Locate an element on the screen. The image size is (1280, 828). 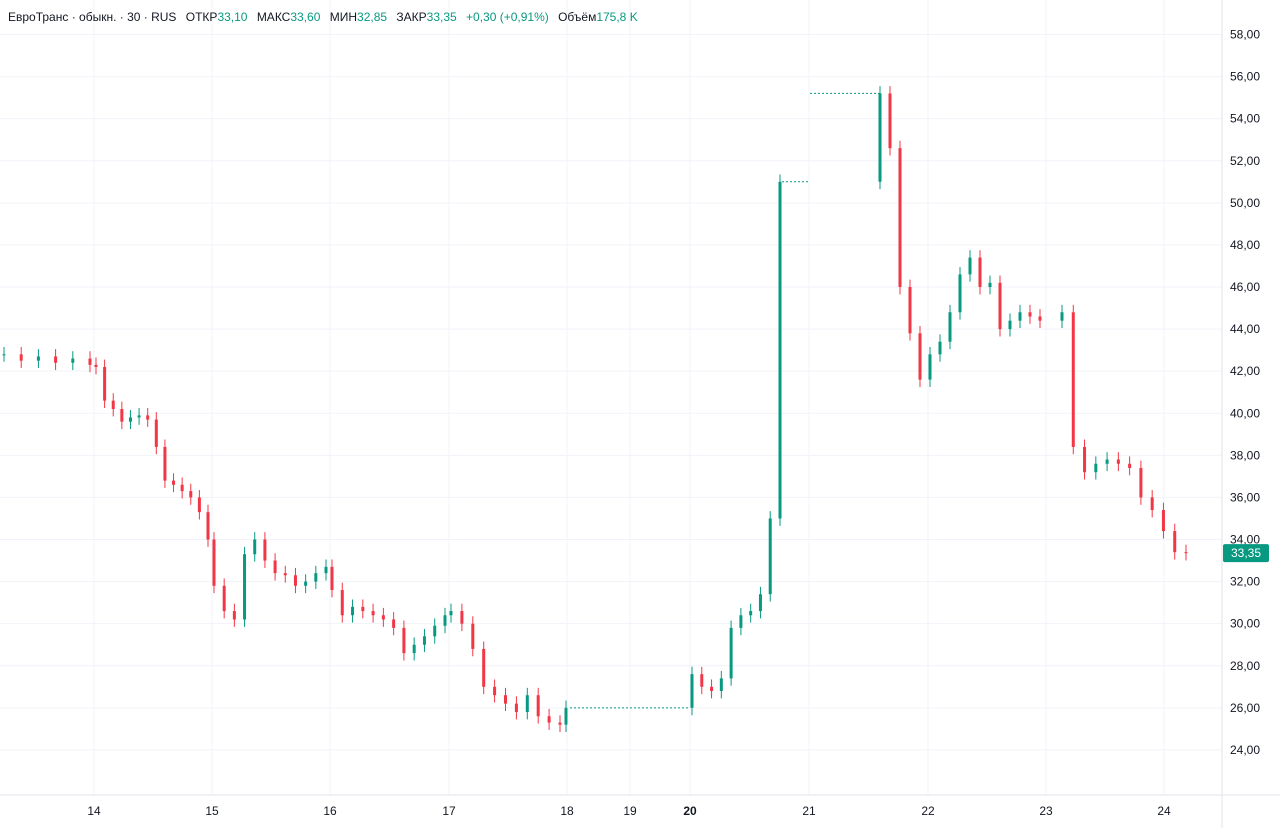
price-axis-bg is located at coordinates (1251, 414).